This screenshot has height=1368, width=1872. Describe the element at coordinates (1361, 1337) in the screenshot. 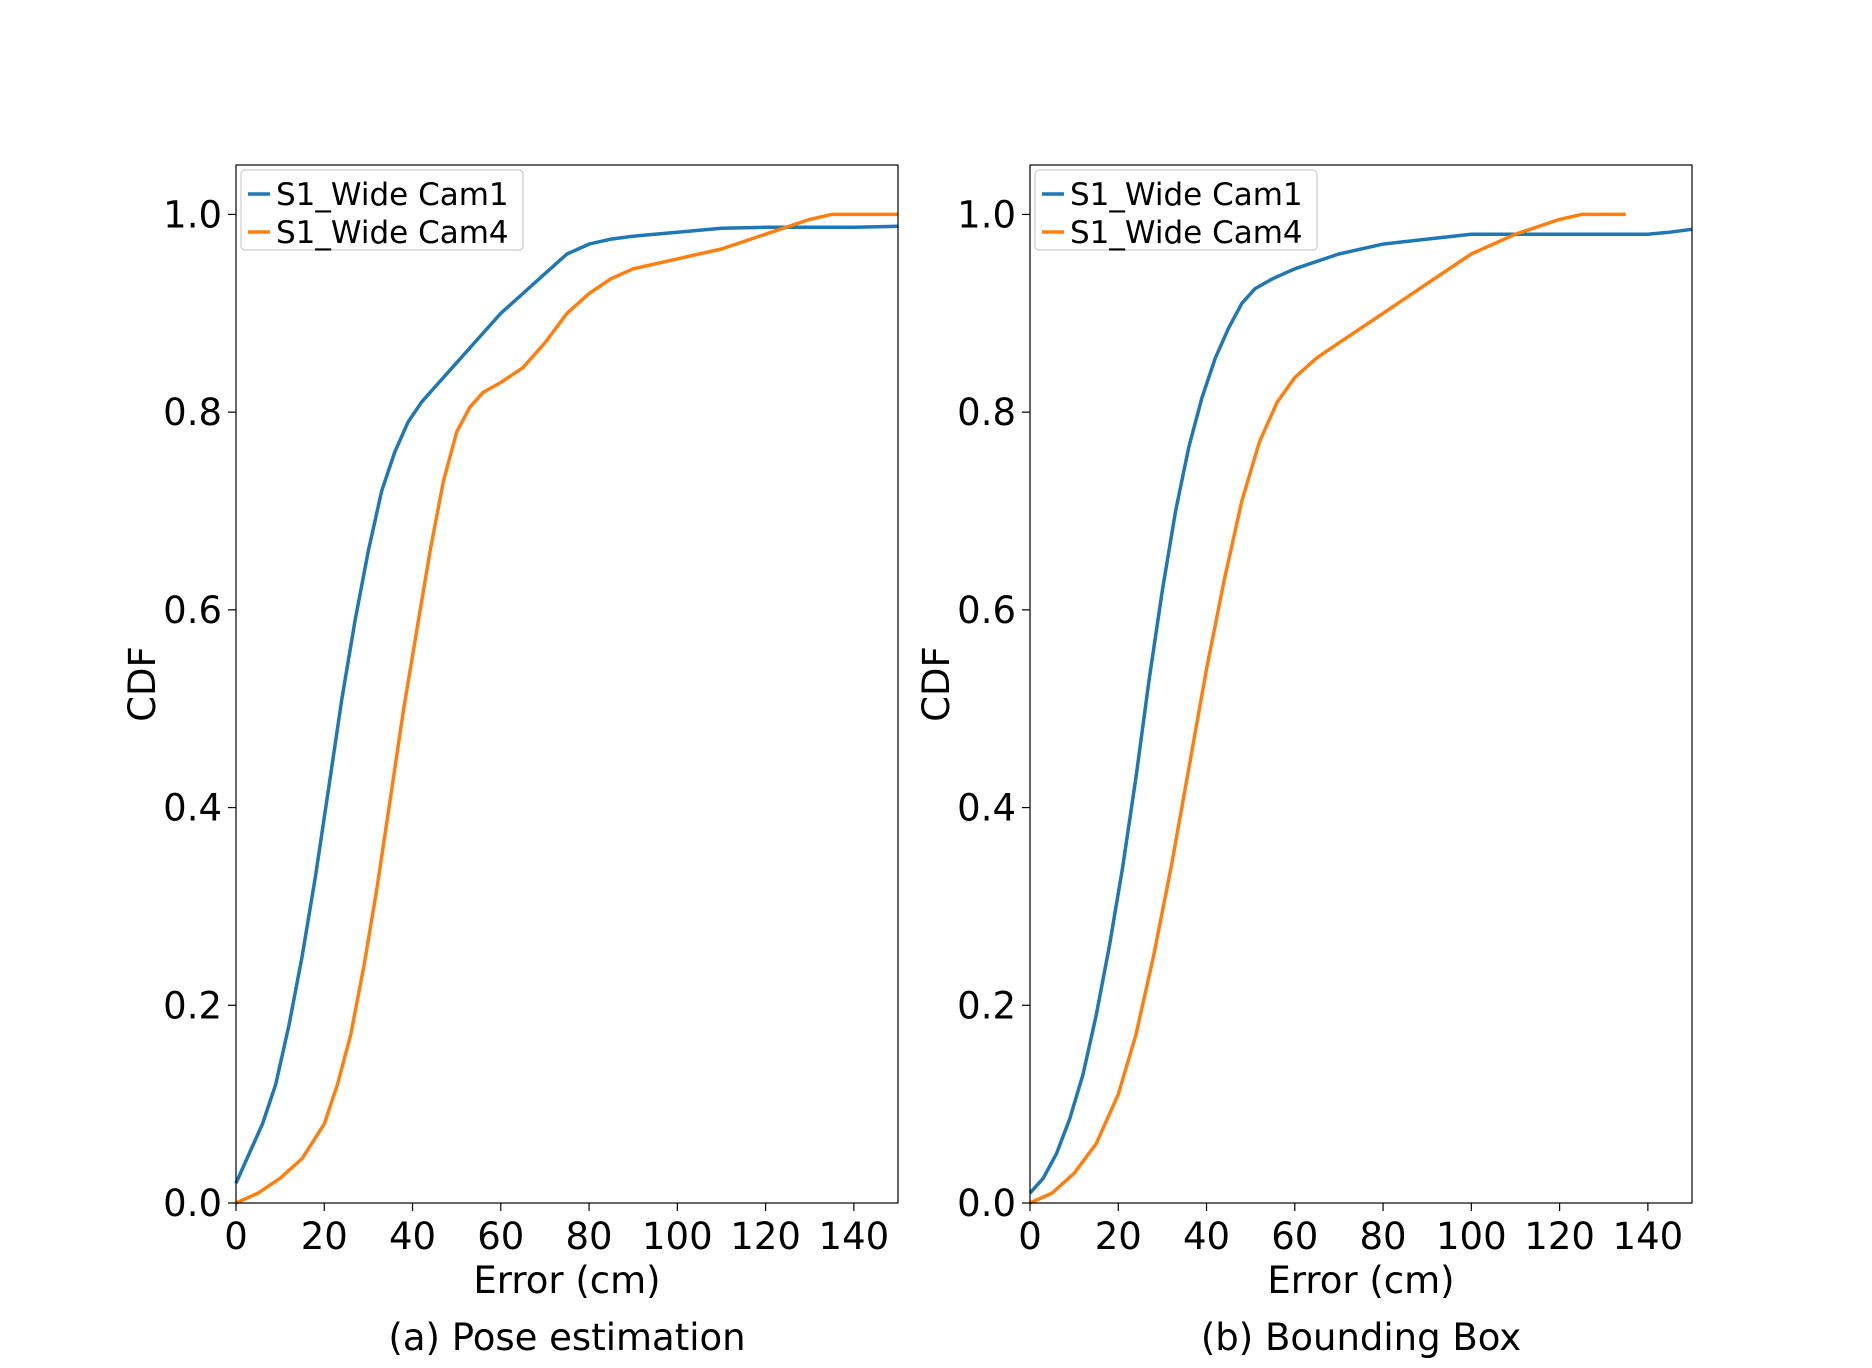

I see `panel-caption: (b) Bounding Box` at that location.